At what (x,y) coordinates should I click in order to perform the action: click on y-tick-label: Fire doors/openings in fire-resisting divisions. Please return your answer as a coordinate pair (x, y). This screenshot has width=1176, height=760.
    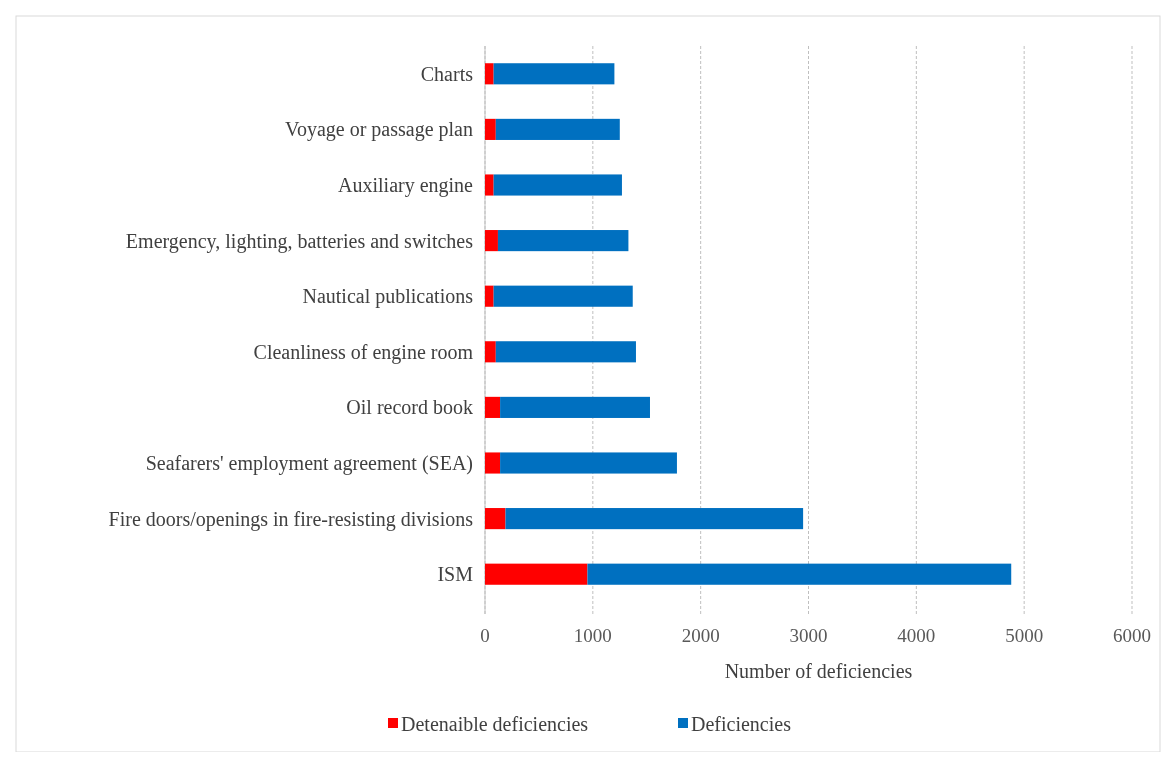
    Looking at the image, I should click on (291, 519).